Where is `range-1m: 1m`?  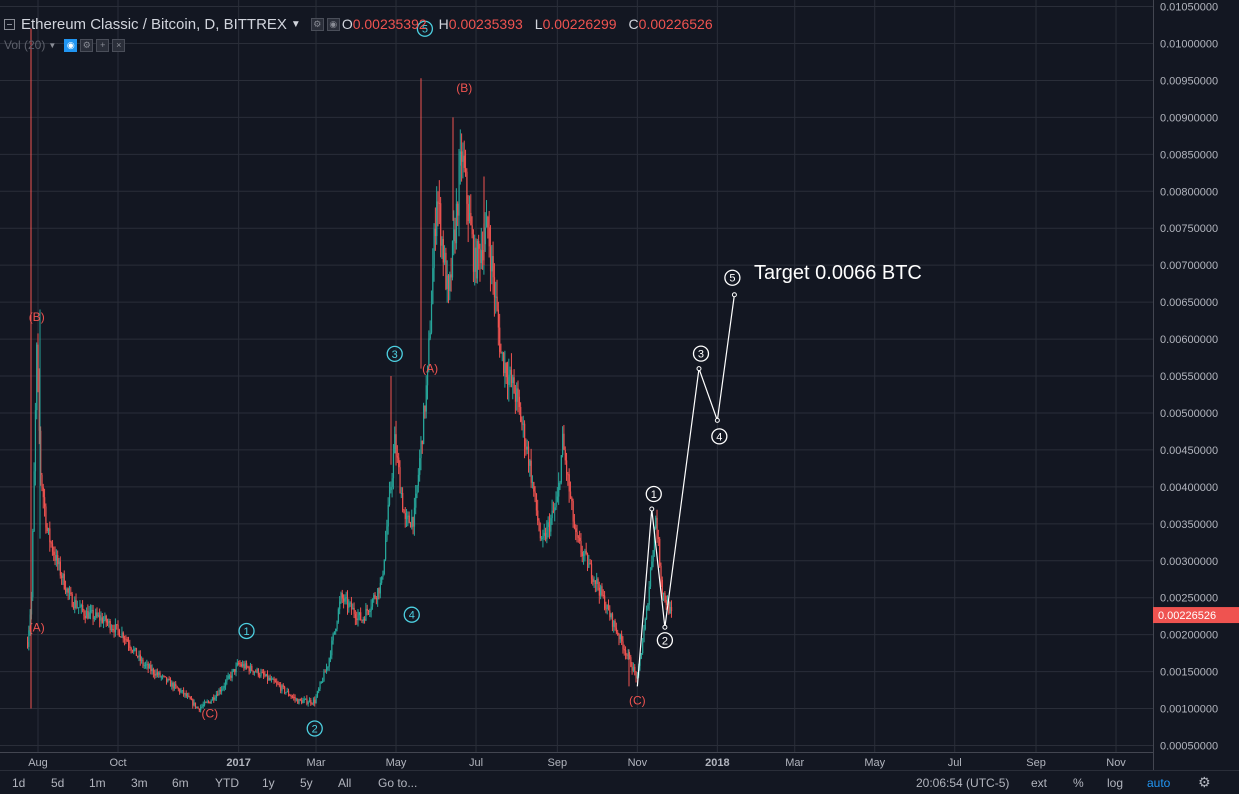 range-1m: 1m is located at coordinates (97, 783).